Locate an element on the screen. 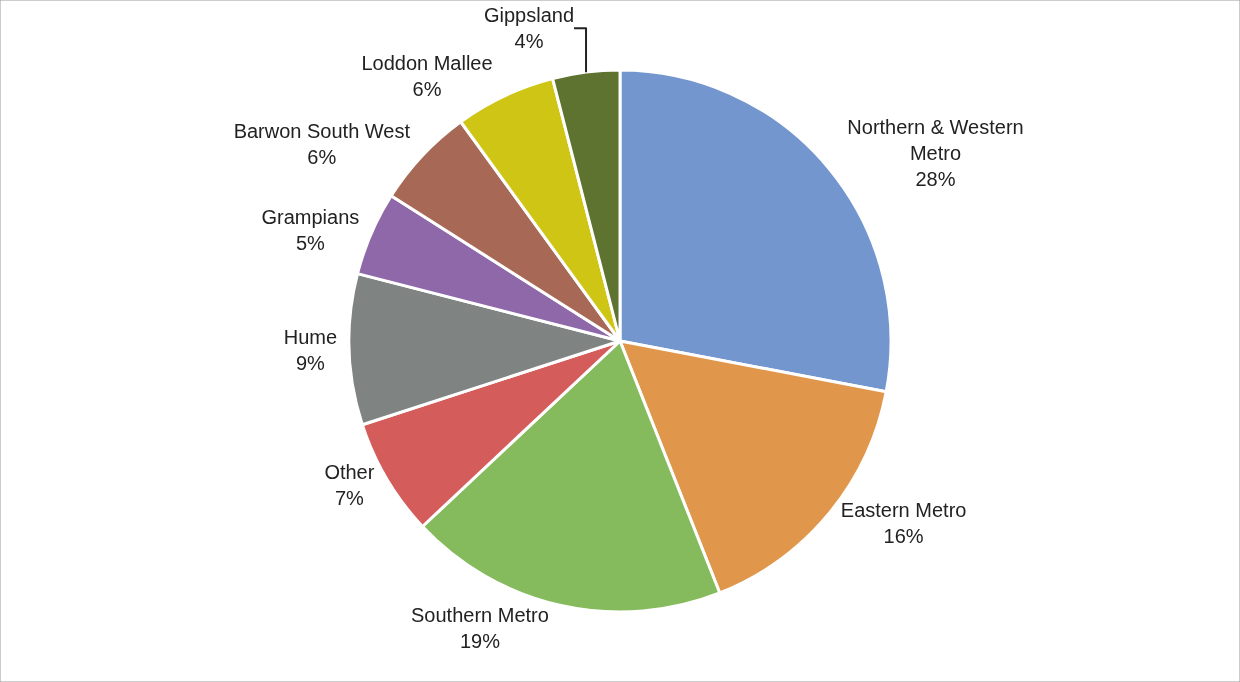 This screenshot has width=1240, height=682. data-label: 7% is located at coordinates (349, 498).